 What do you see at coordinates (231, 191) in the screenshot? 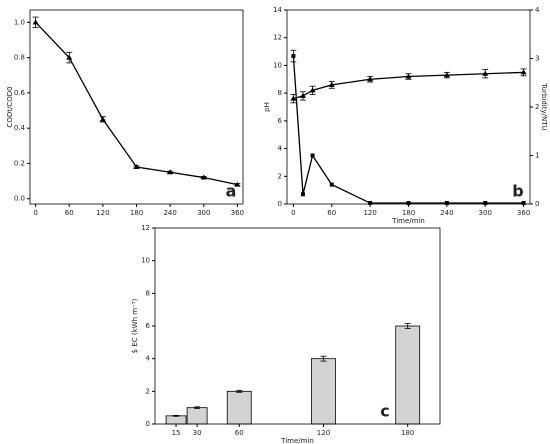
I see `panel-label: a` at bounding box center [231, 191].